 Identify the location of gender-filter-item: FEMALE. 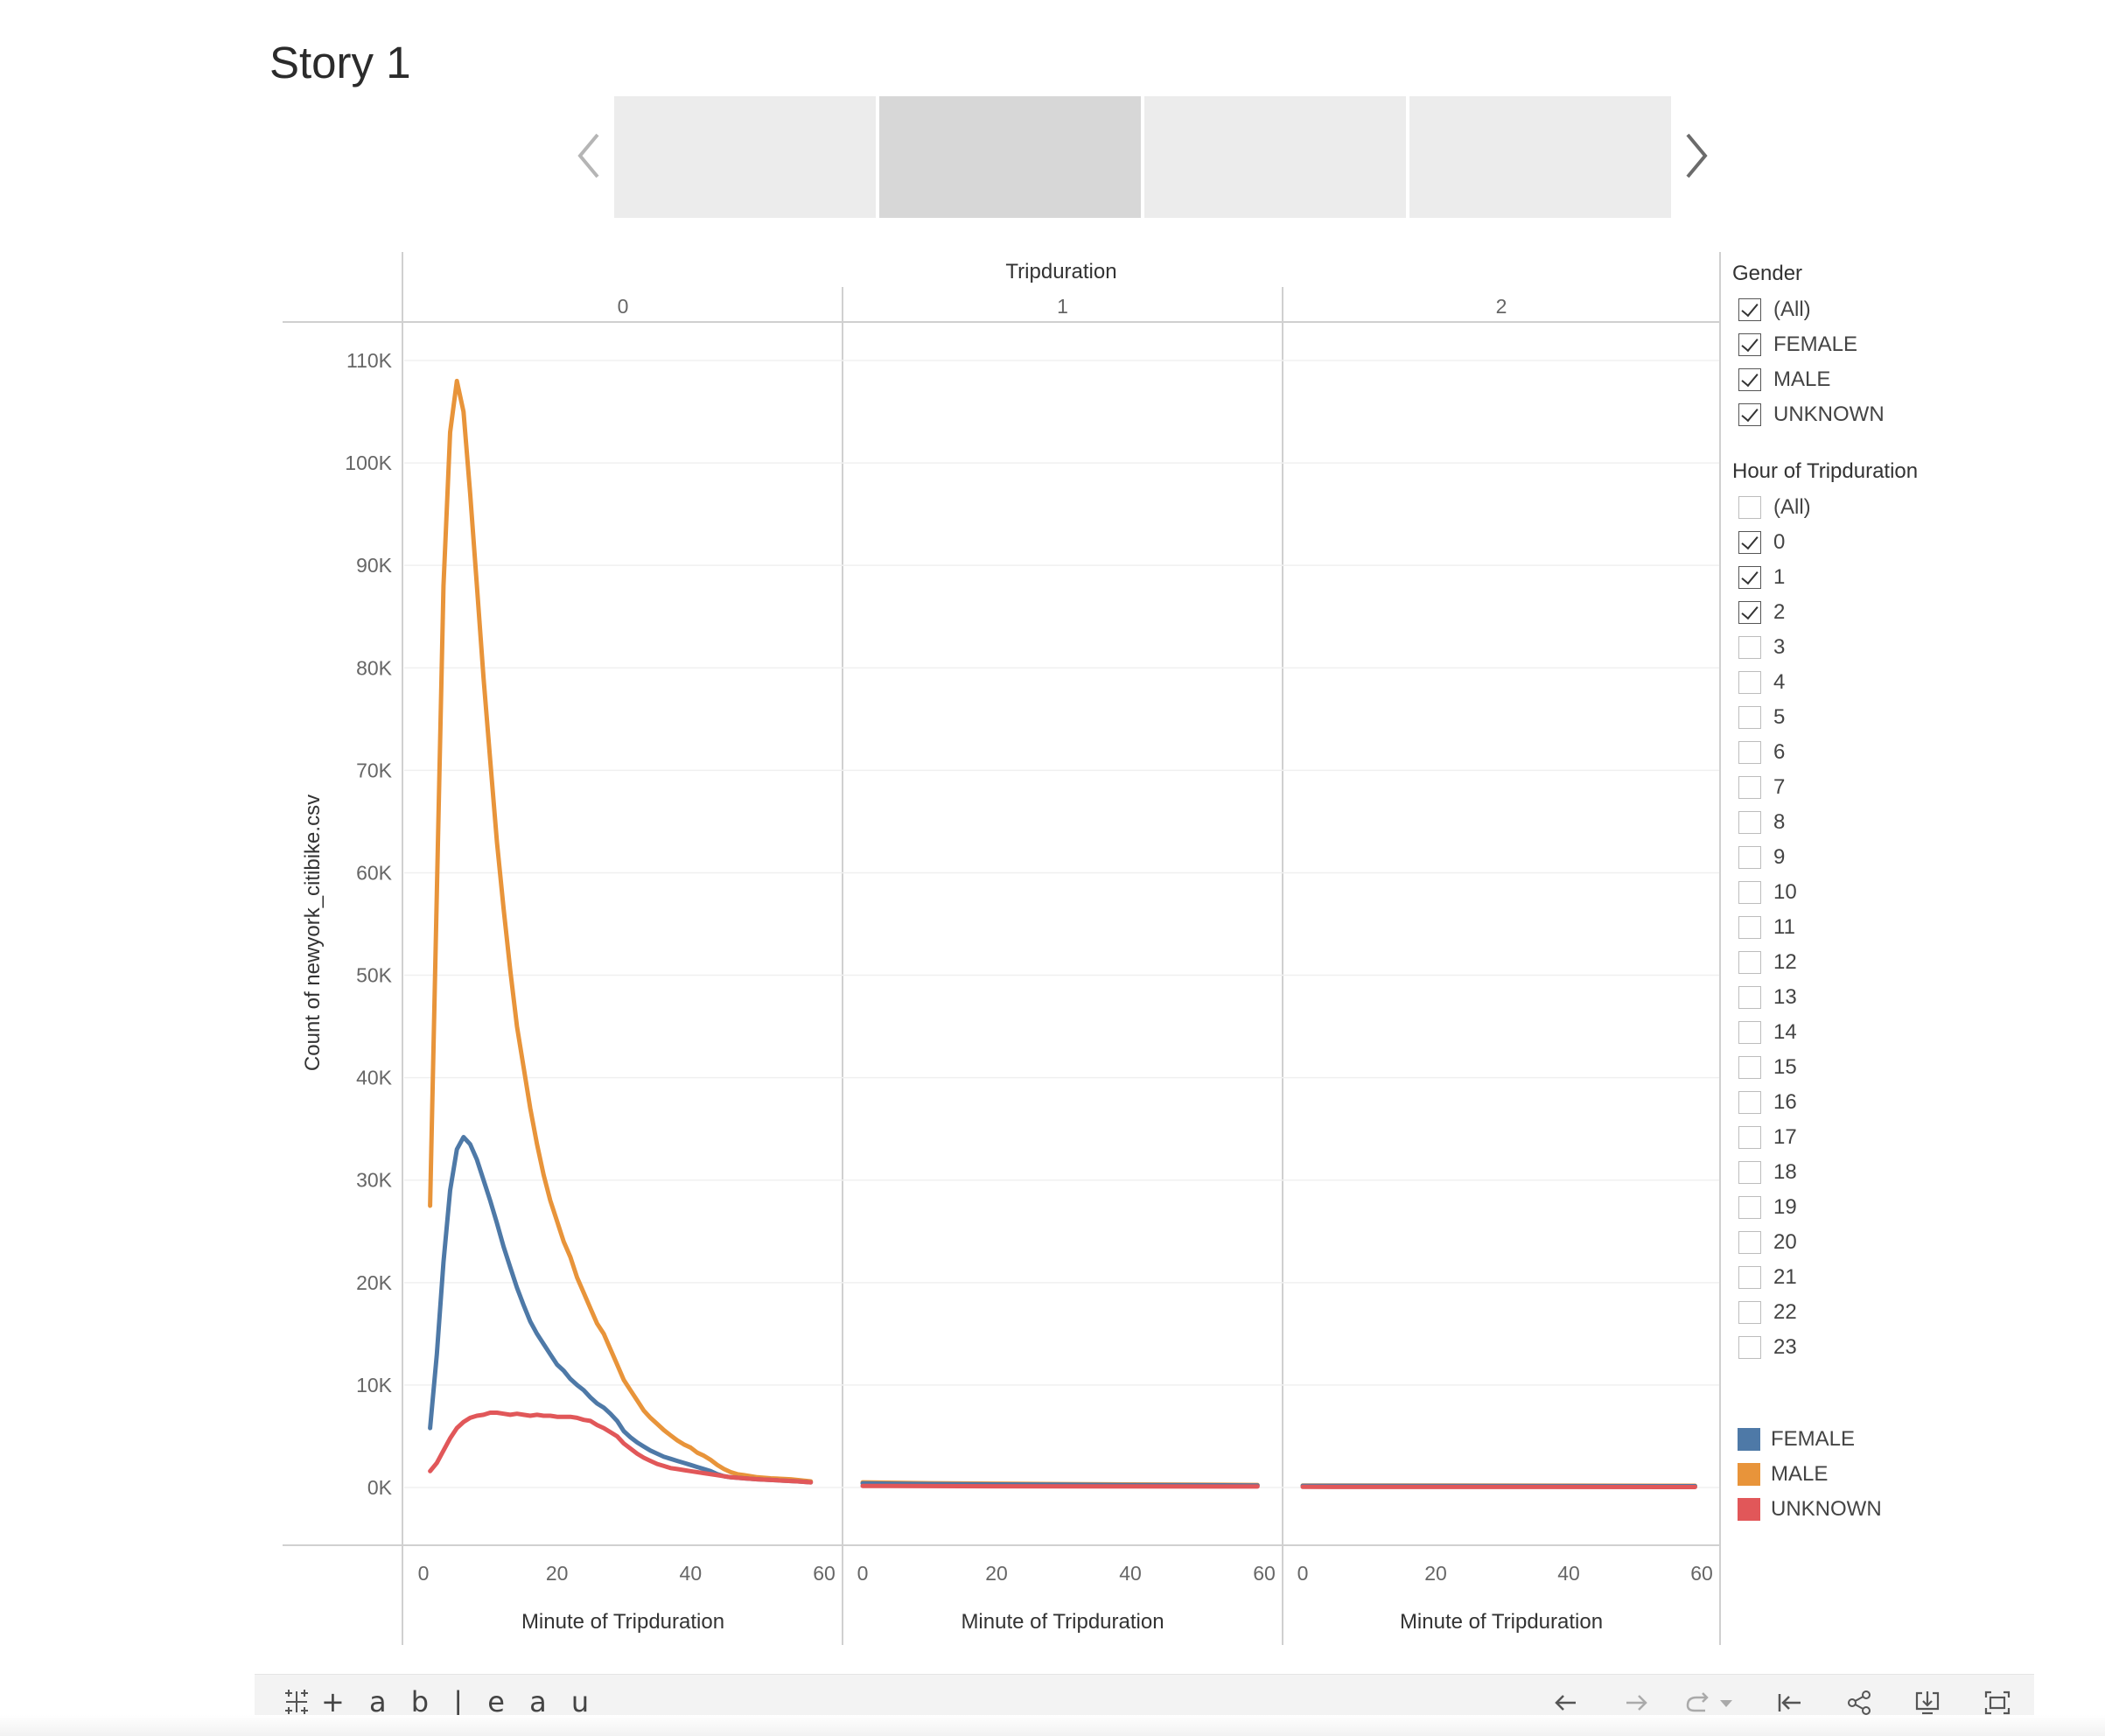
(1811, 344).